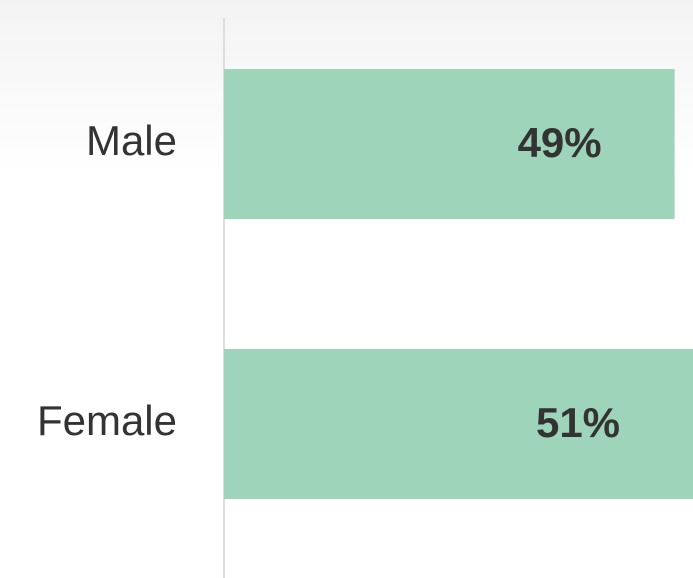 The width and height of the screenshot is (693, 578). I want to click on category-label: Male, so click(131, 140).